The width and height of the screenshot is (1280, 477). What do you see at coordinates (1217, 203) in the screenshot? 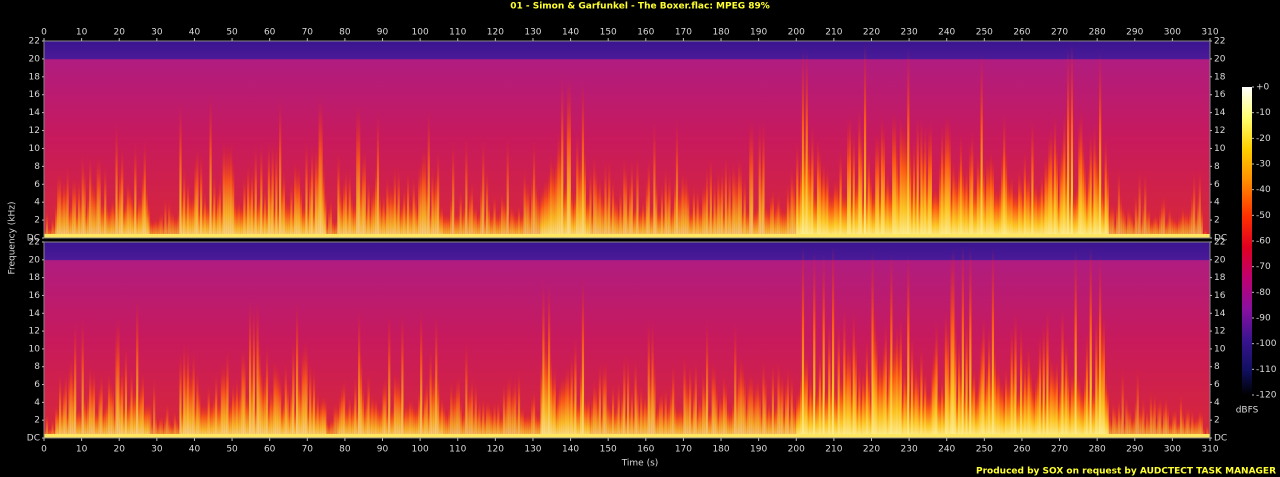
I see `y-tick-label-right: 4` at bounding box center [1217, 203].